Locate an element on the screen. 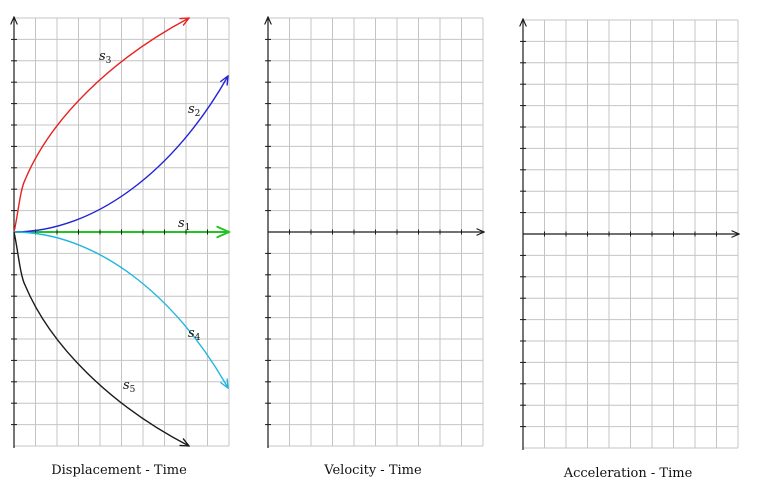 Image resolution: width=757 pixels, height=486 pixels. curve-s5 is located at coordinates (101, 338).